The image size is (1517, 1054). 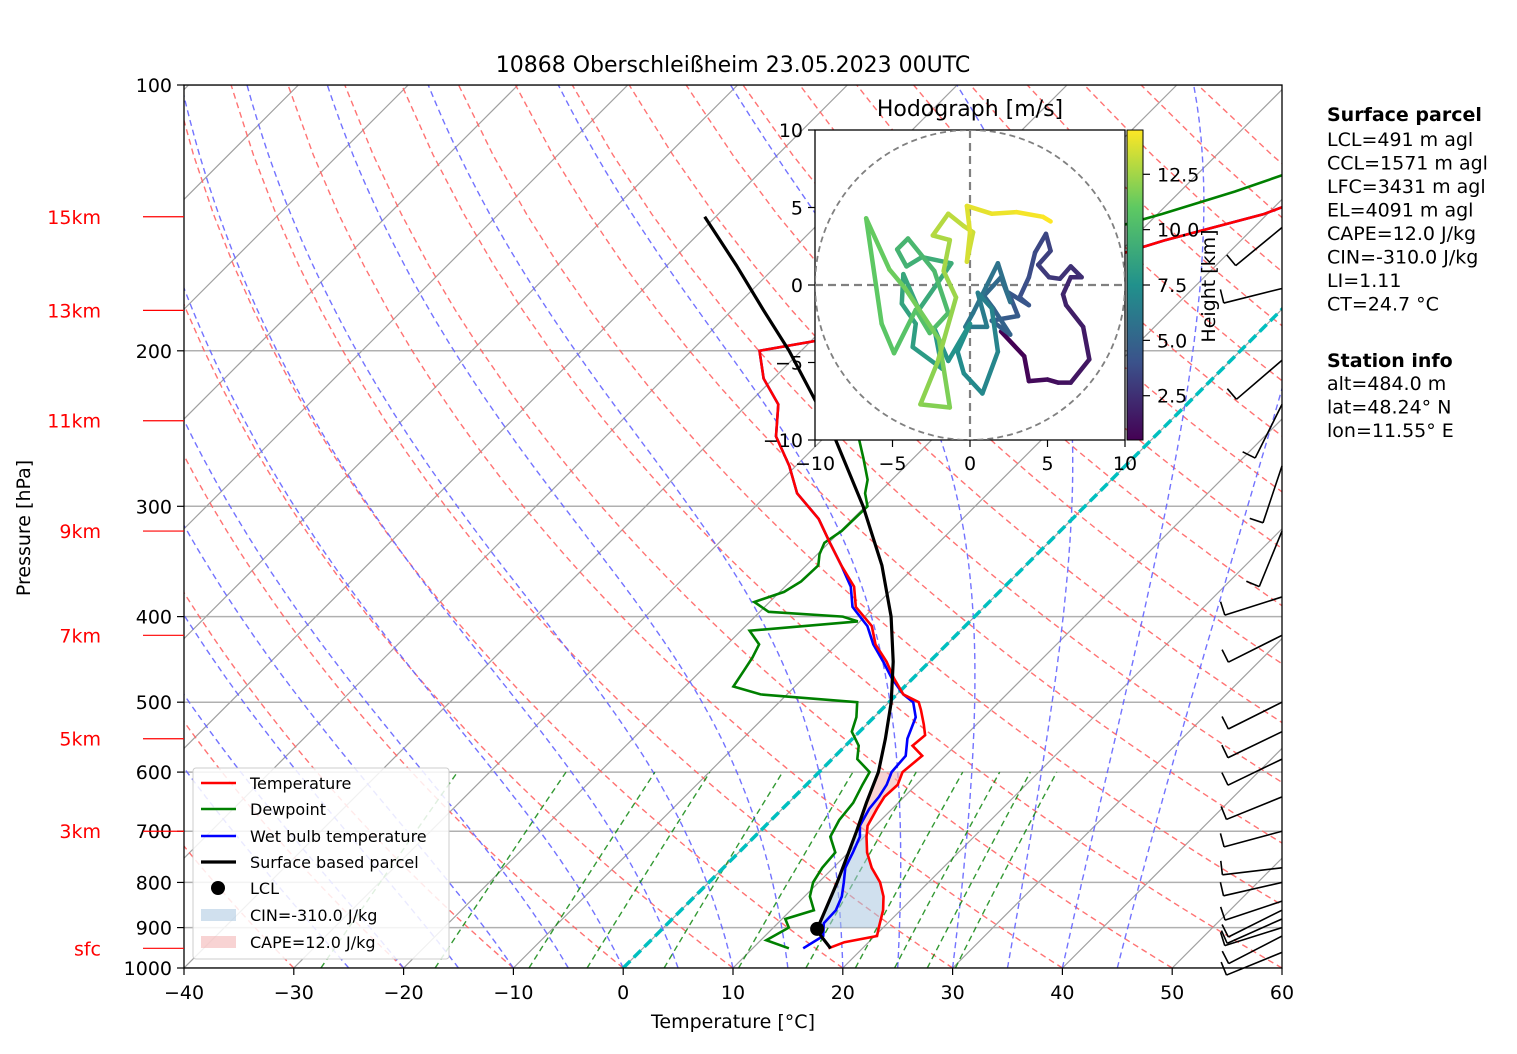 I want to click on y-tick-label: 200, so click(x=154, y=352).